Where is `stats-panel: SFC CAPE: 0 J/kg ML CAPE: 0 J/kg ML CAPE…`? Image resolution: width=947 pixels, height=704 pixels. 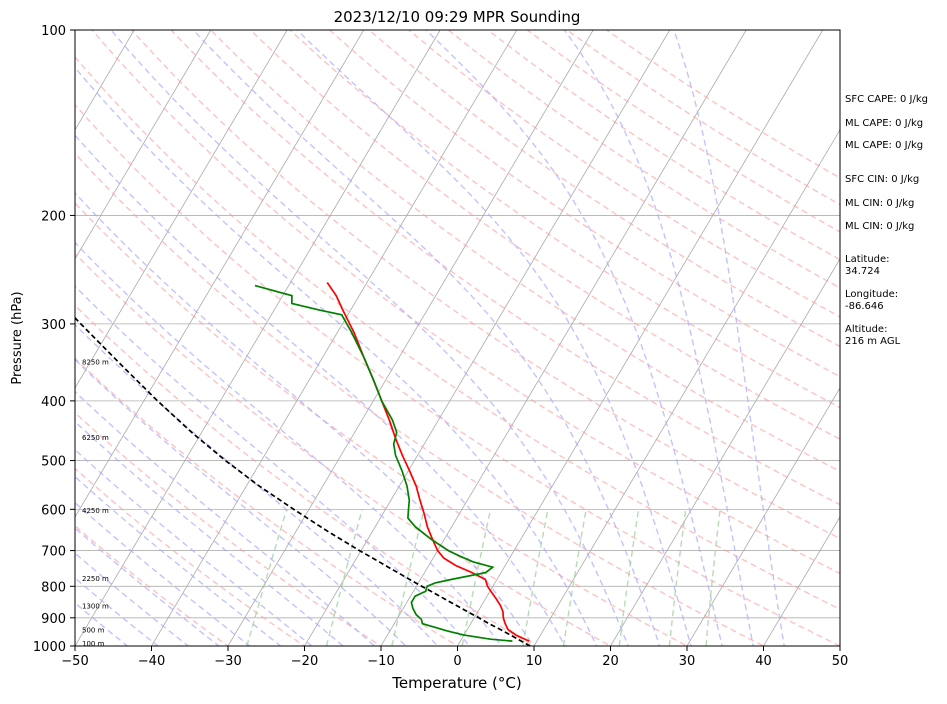
stats-panel: SFC CAPE: 0 J/kg ML CAPE: 0 J/kg ML CAPE… is located at coordinates (886, 220).